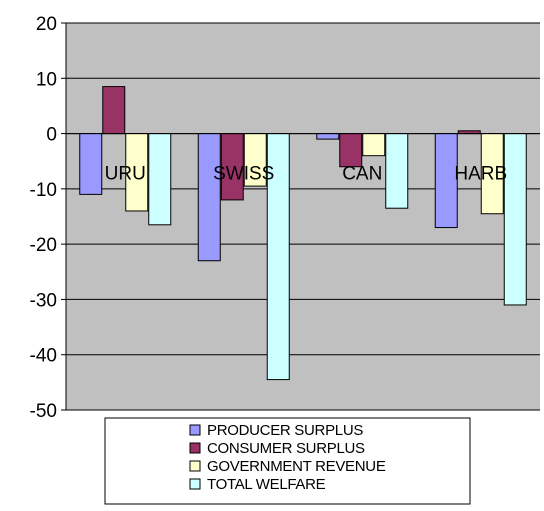  I want to click on bar-producer-surplus-uru, so click(91, 164).